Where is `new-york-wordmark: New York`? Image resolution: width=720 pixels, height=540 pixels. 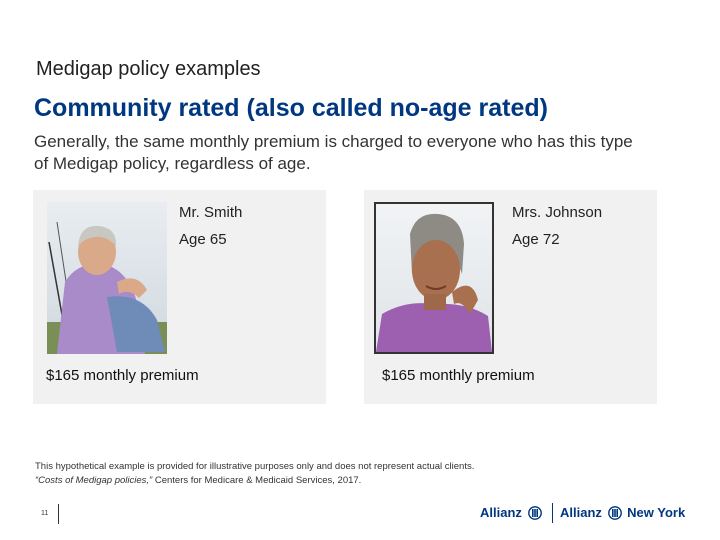 new-york-wordmark: New York is located at coordinates (656, 512).